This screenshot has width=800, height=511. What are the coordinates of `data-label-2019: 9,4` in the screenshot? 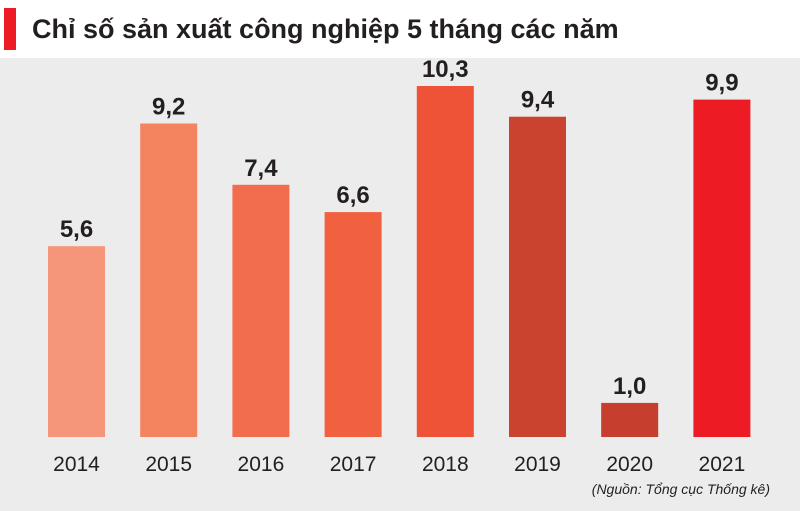 It's located at (538, 100).